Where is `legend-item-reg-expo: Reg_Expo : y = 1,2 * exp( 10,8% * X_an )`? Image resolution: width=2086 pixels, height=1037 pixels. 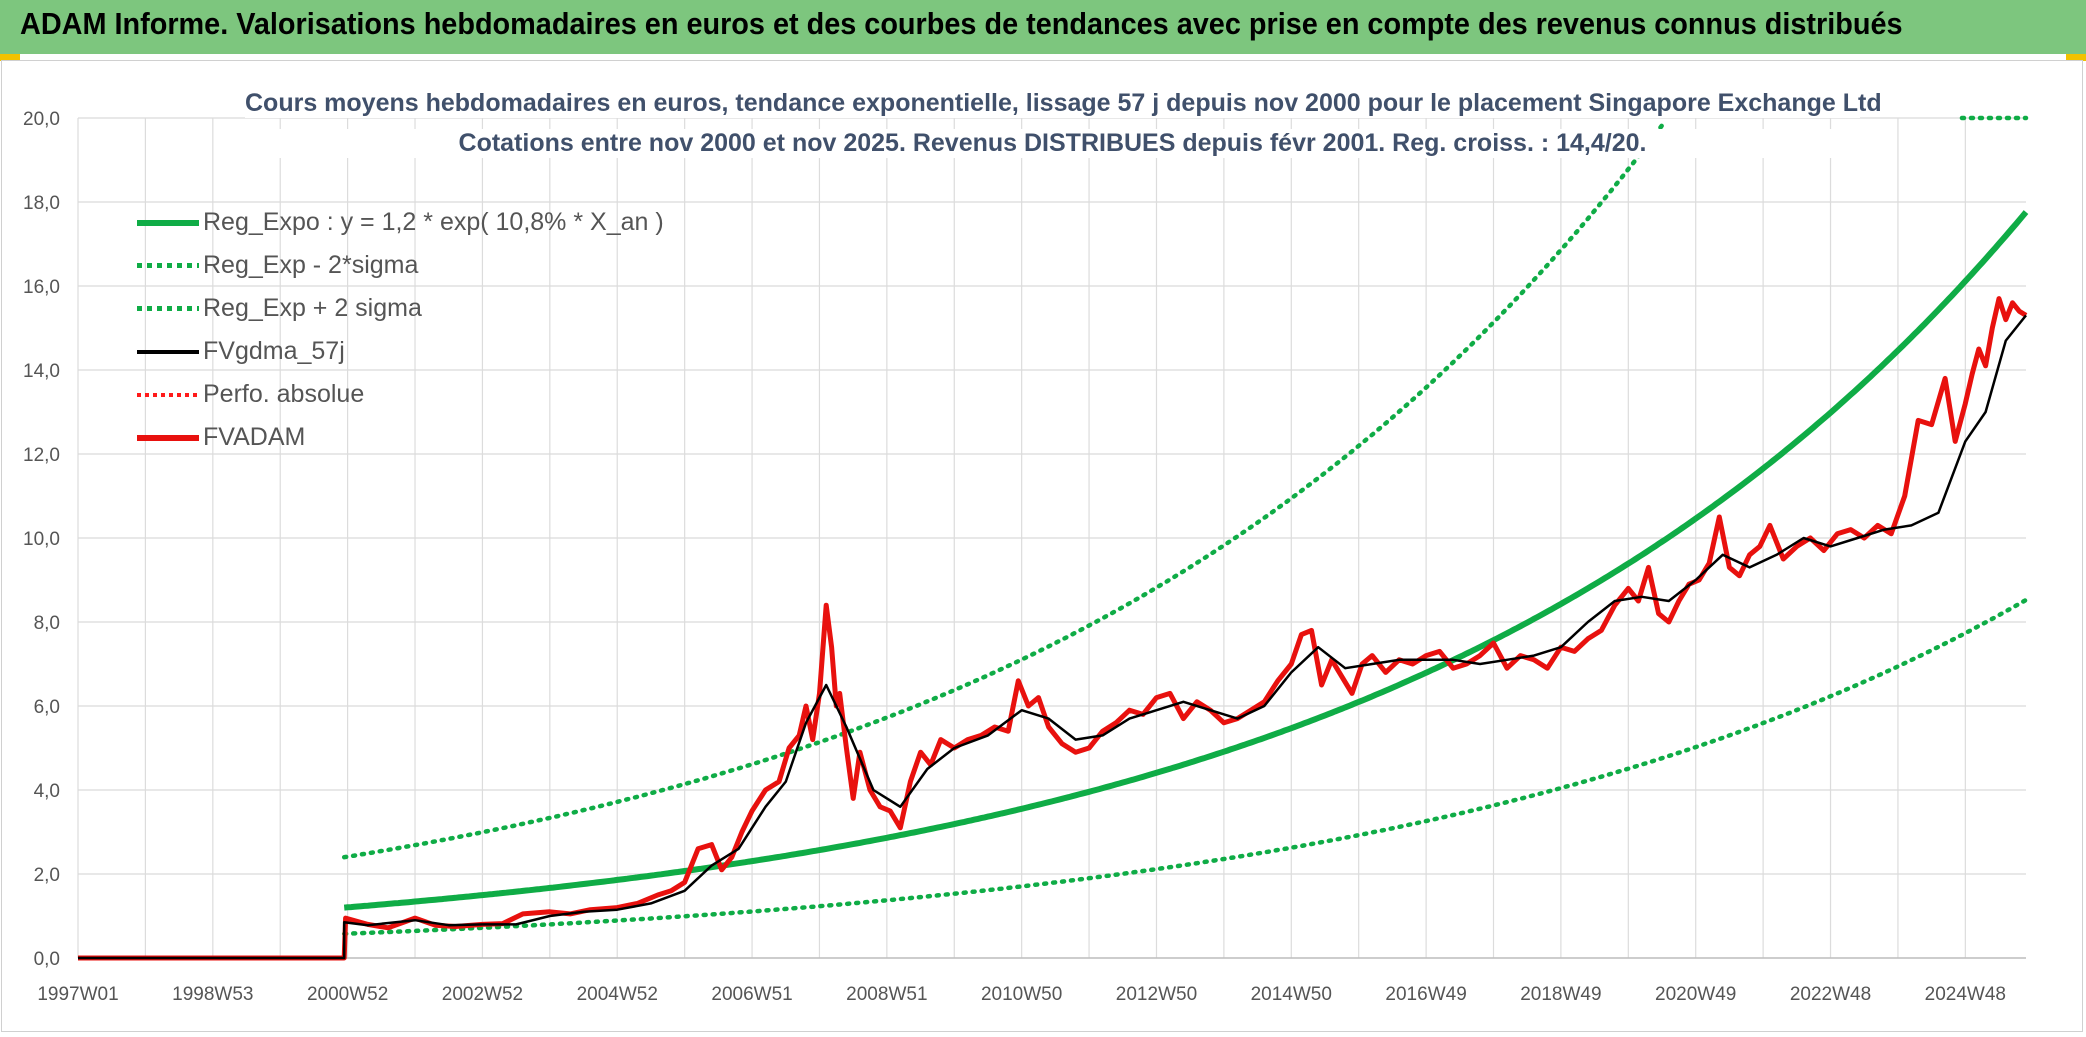 legend-item-reg-expo: Reg_Expo : y = 1,2 * exp( 10,8% * X_an ) is located at coordinates (400, 222).